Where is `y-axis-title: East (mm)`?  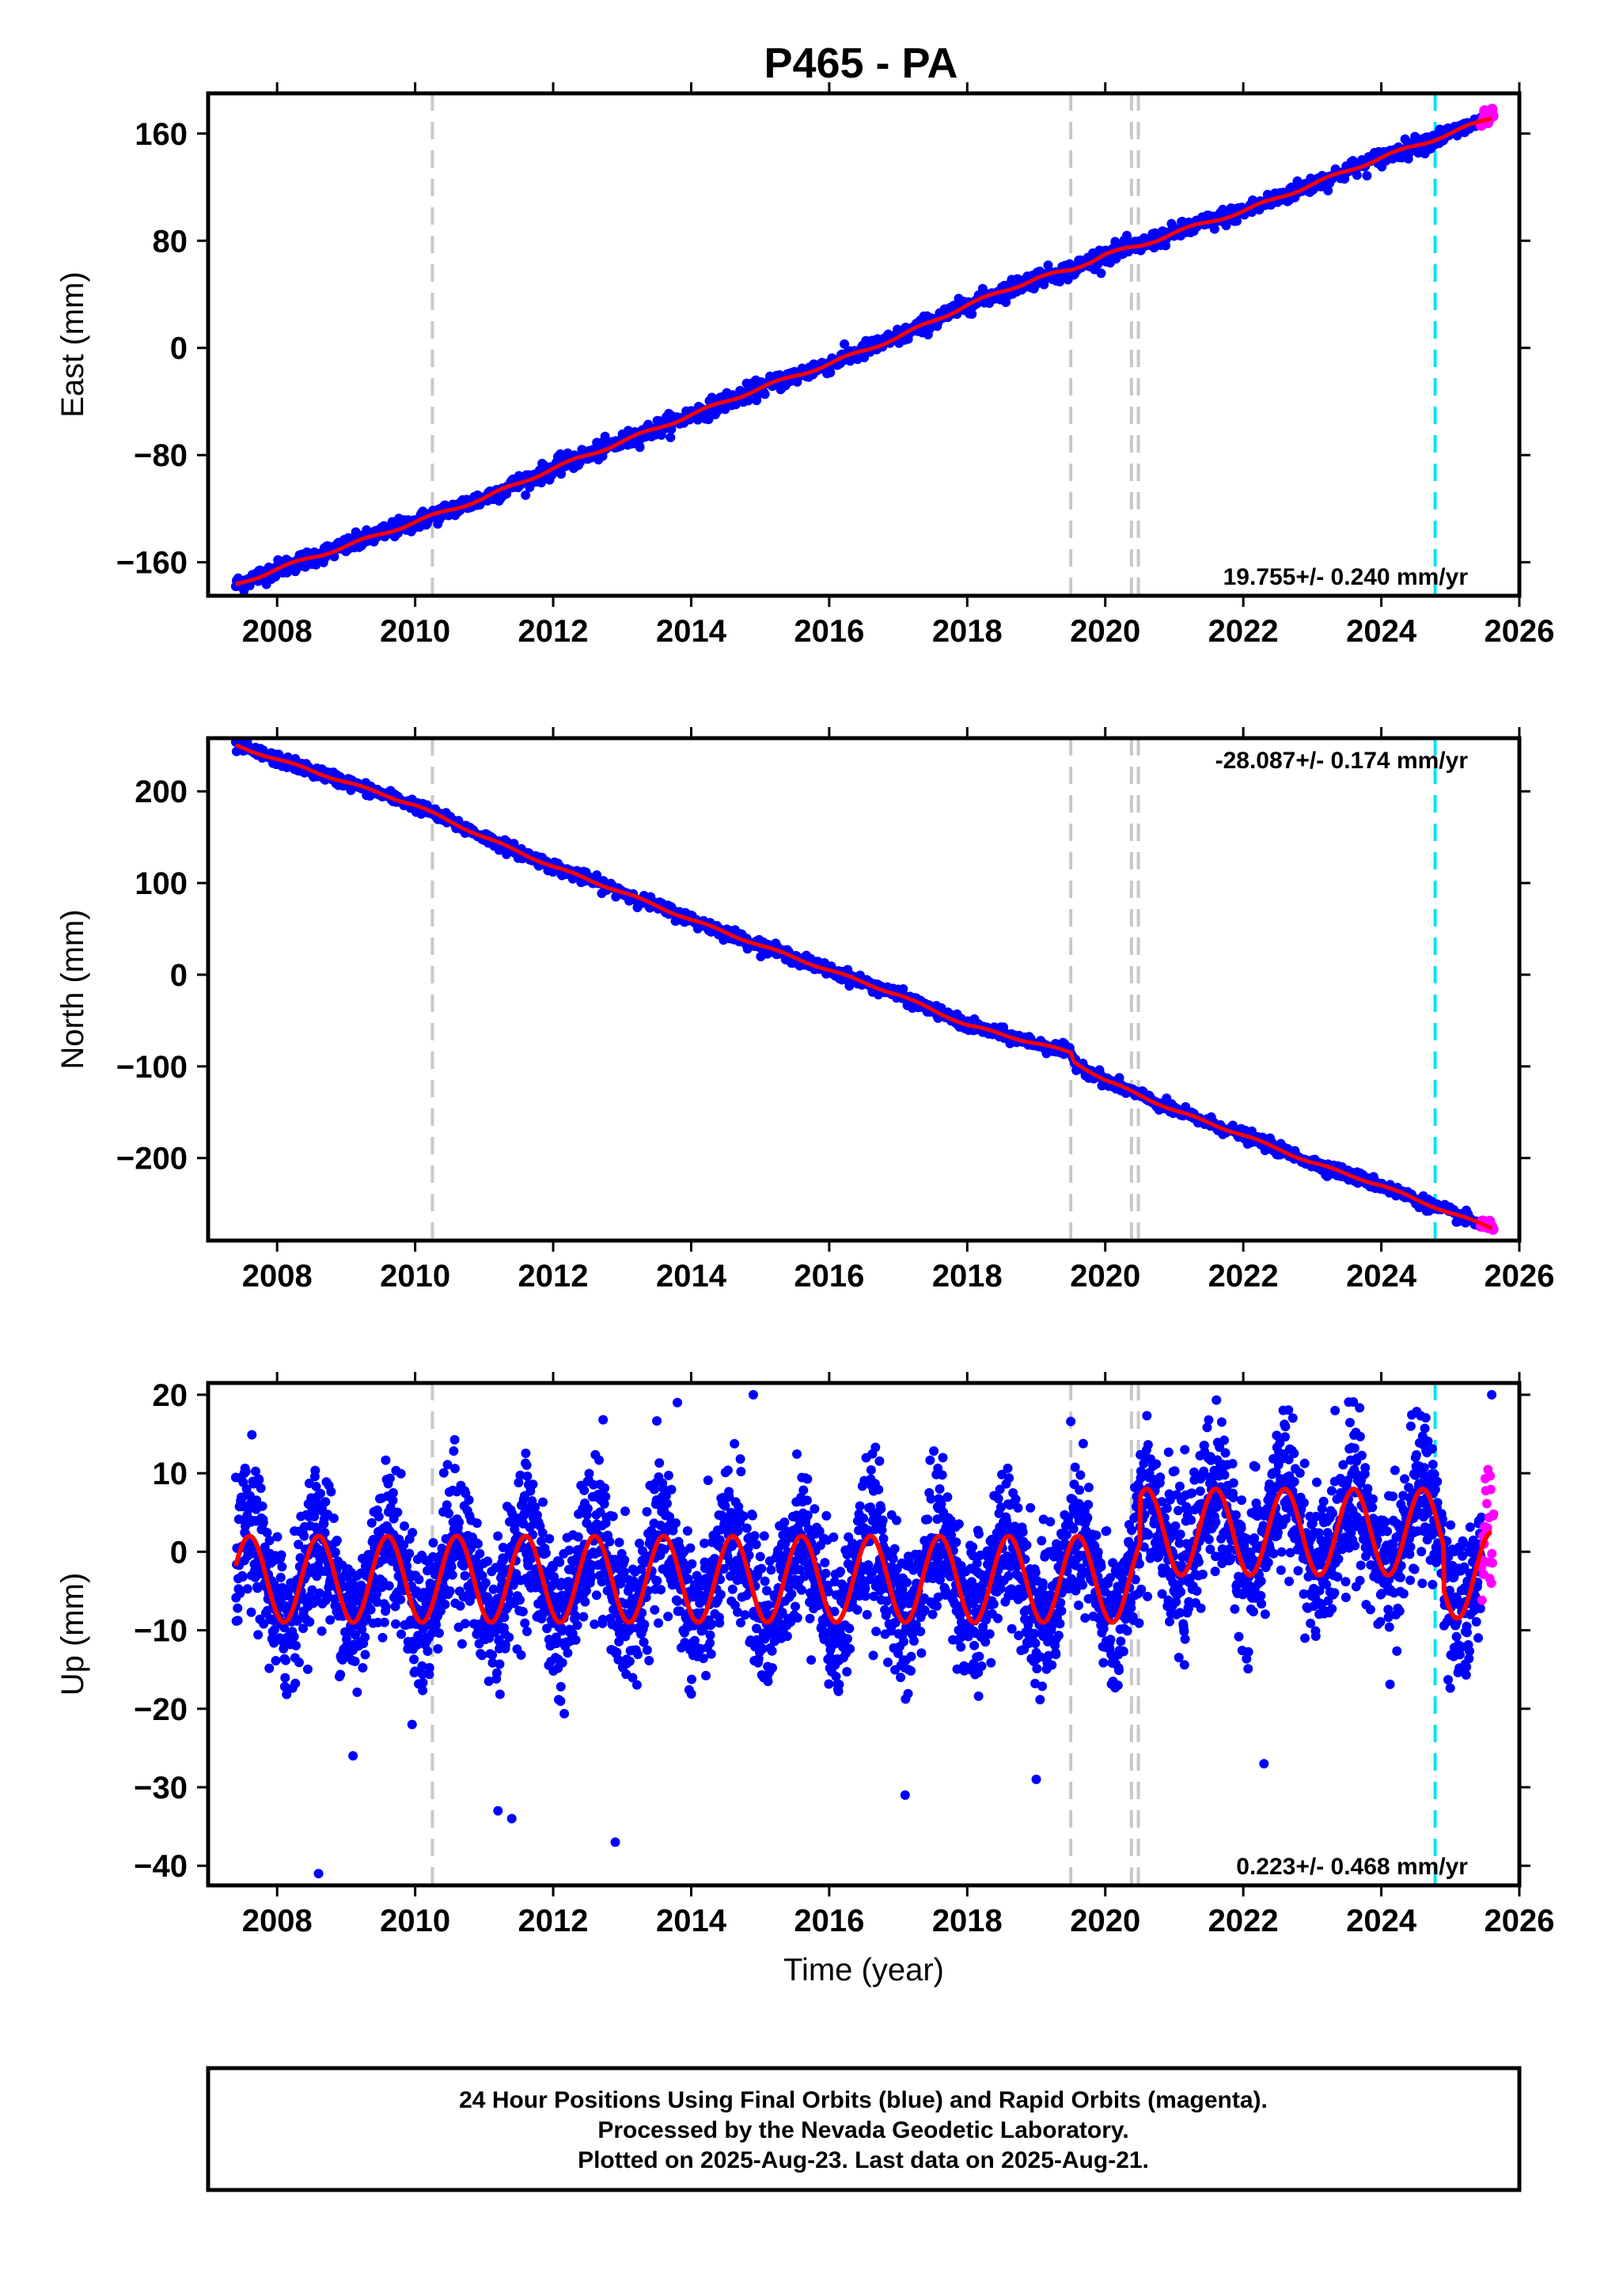
y-axis-title: East (mm) is located at coordinates (72, 344).